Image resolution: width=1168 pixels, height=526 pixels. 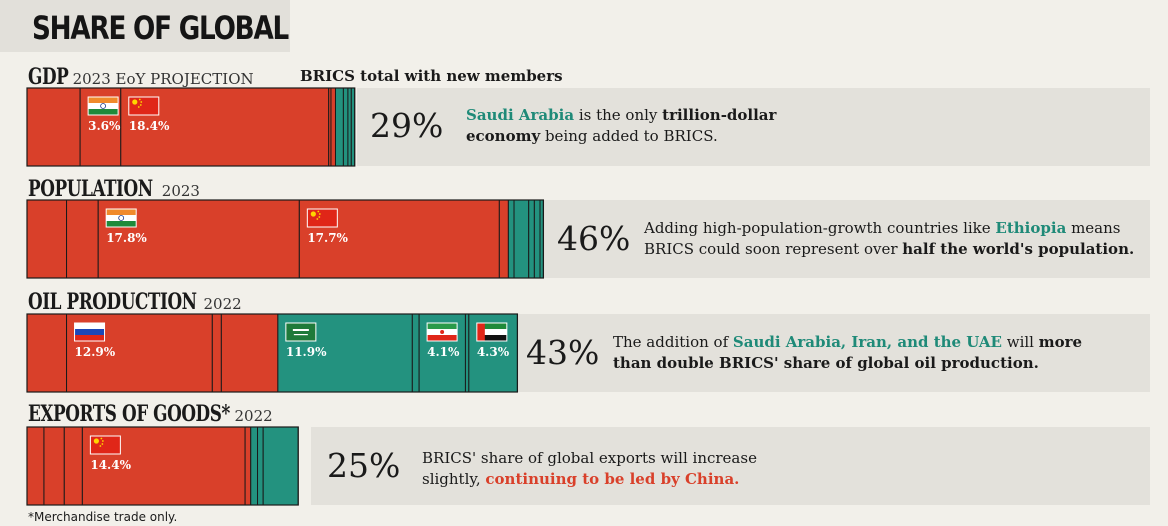 What do you see at coordinates (253, 416) in the screenshot?
I see `exports-subtitle: 2022` at bounding box center [253, 416].